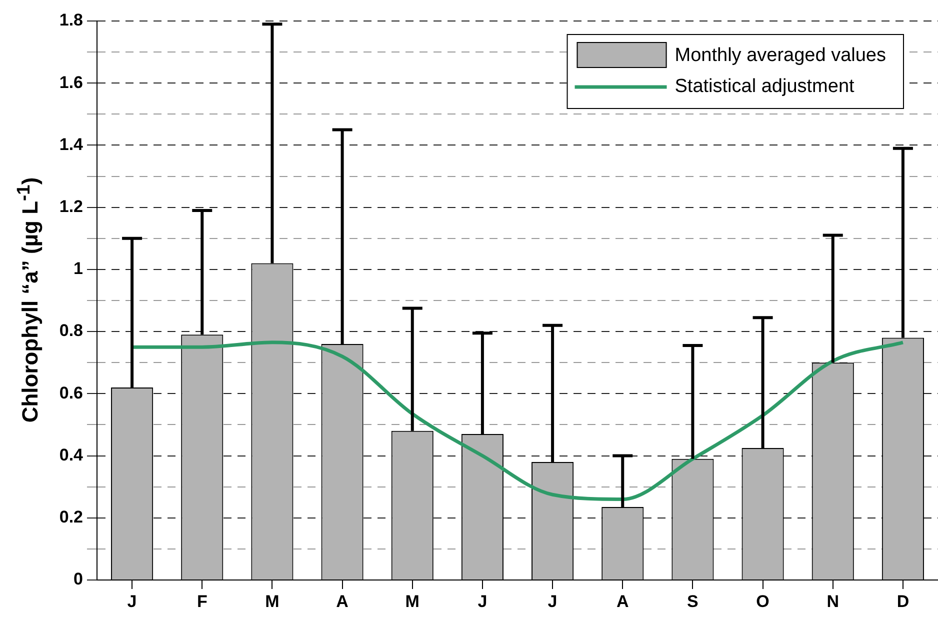 This screenshot has height=624, width=938. What do you see at coordinates (763, 601) in the screenshot?
I see `x-tick-label: O` at bounding box center [763, 601].